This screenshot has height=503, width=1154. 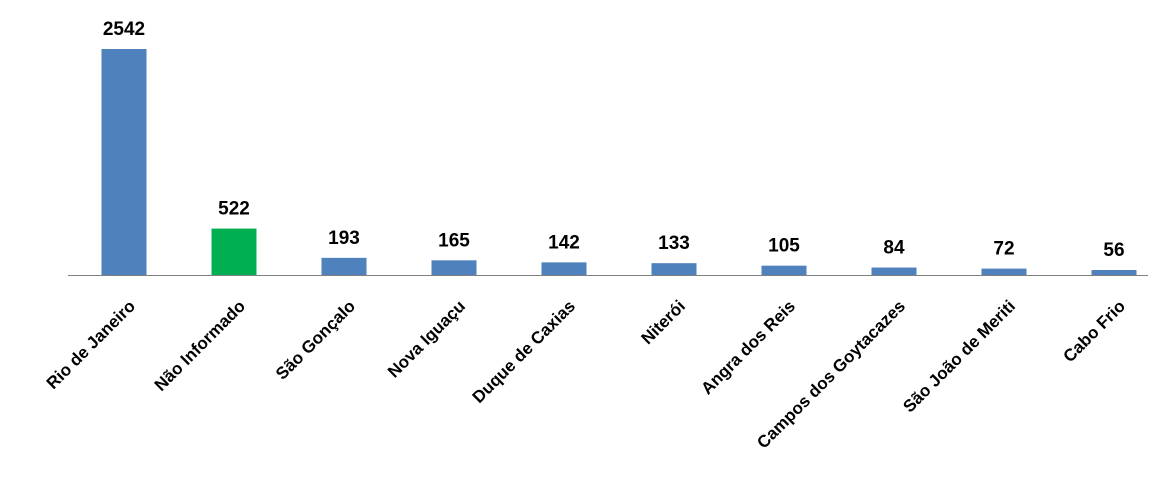 I want to click on bar-campos-dos-goytacazes, so click(x=894, y=271).